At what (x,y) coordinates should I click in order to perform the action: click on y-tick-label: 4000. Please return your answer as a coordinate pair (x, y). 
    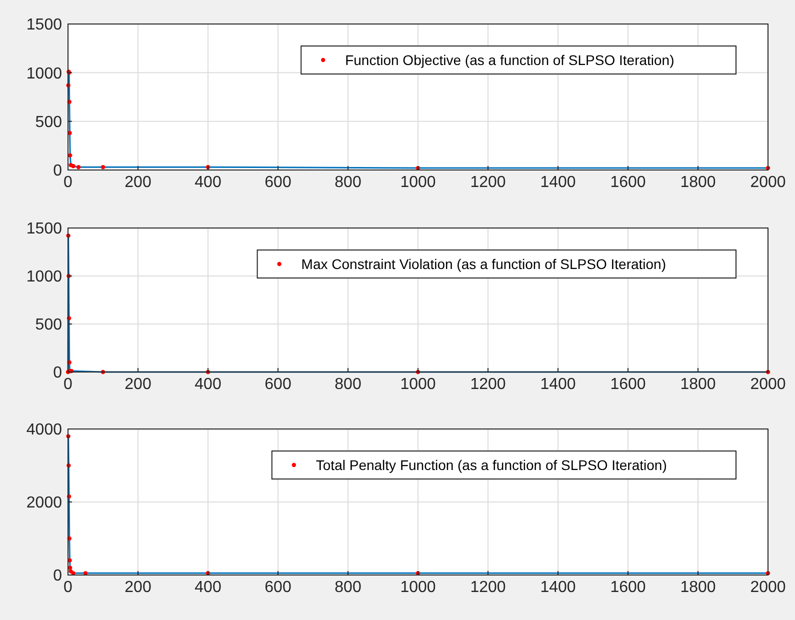
    Looking at the image, I should click on (44, 430).